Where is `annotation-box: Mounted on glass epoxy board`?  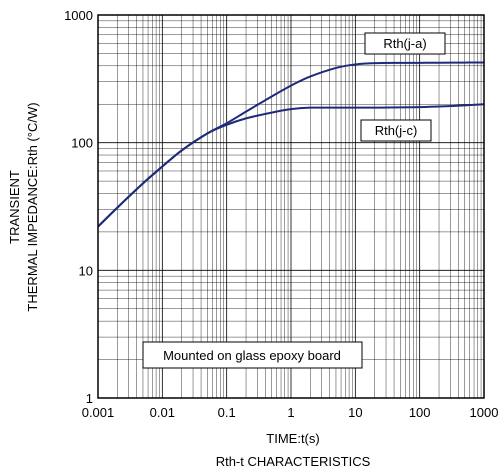
annotation-box: Mounted on glass epoxy board is located at coordinates (252, 355).